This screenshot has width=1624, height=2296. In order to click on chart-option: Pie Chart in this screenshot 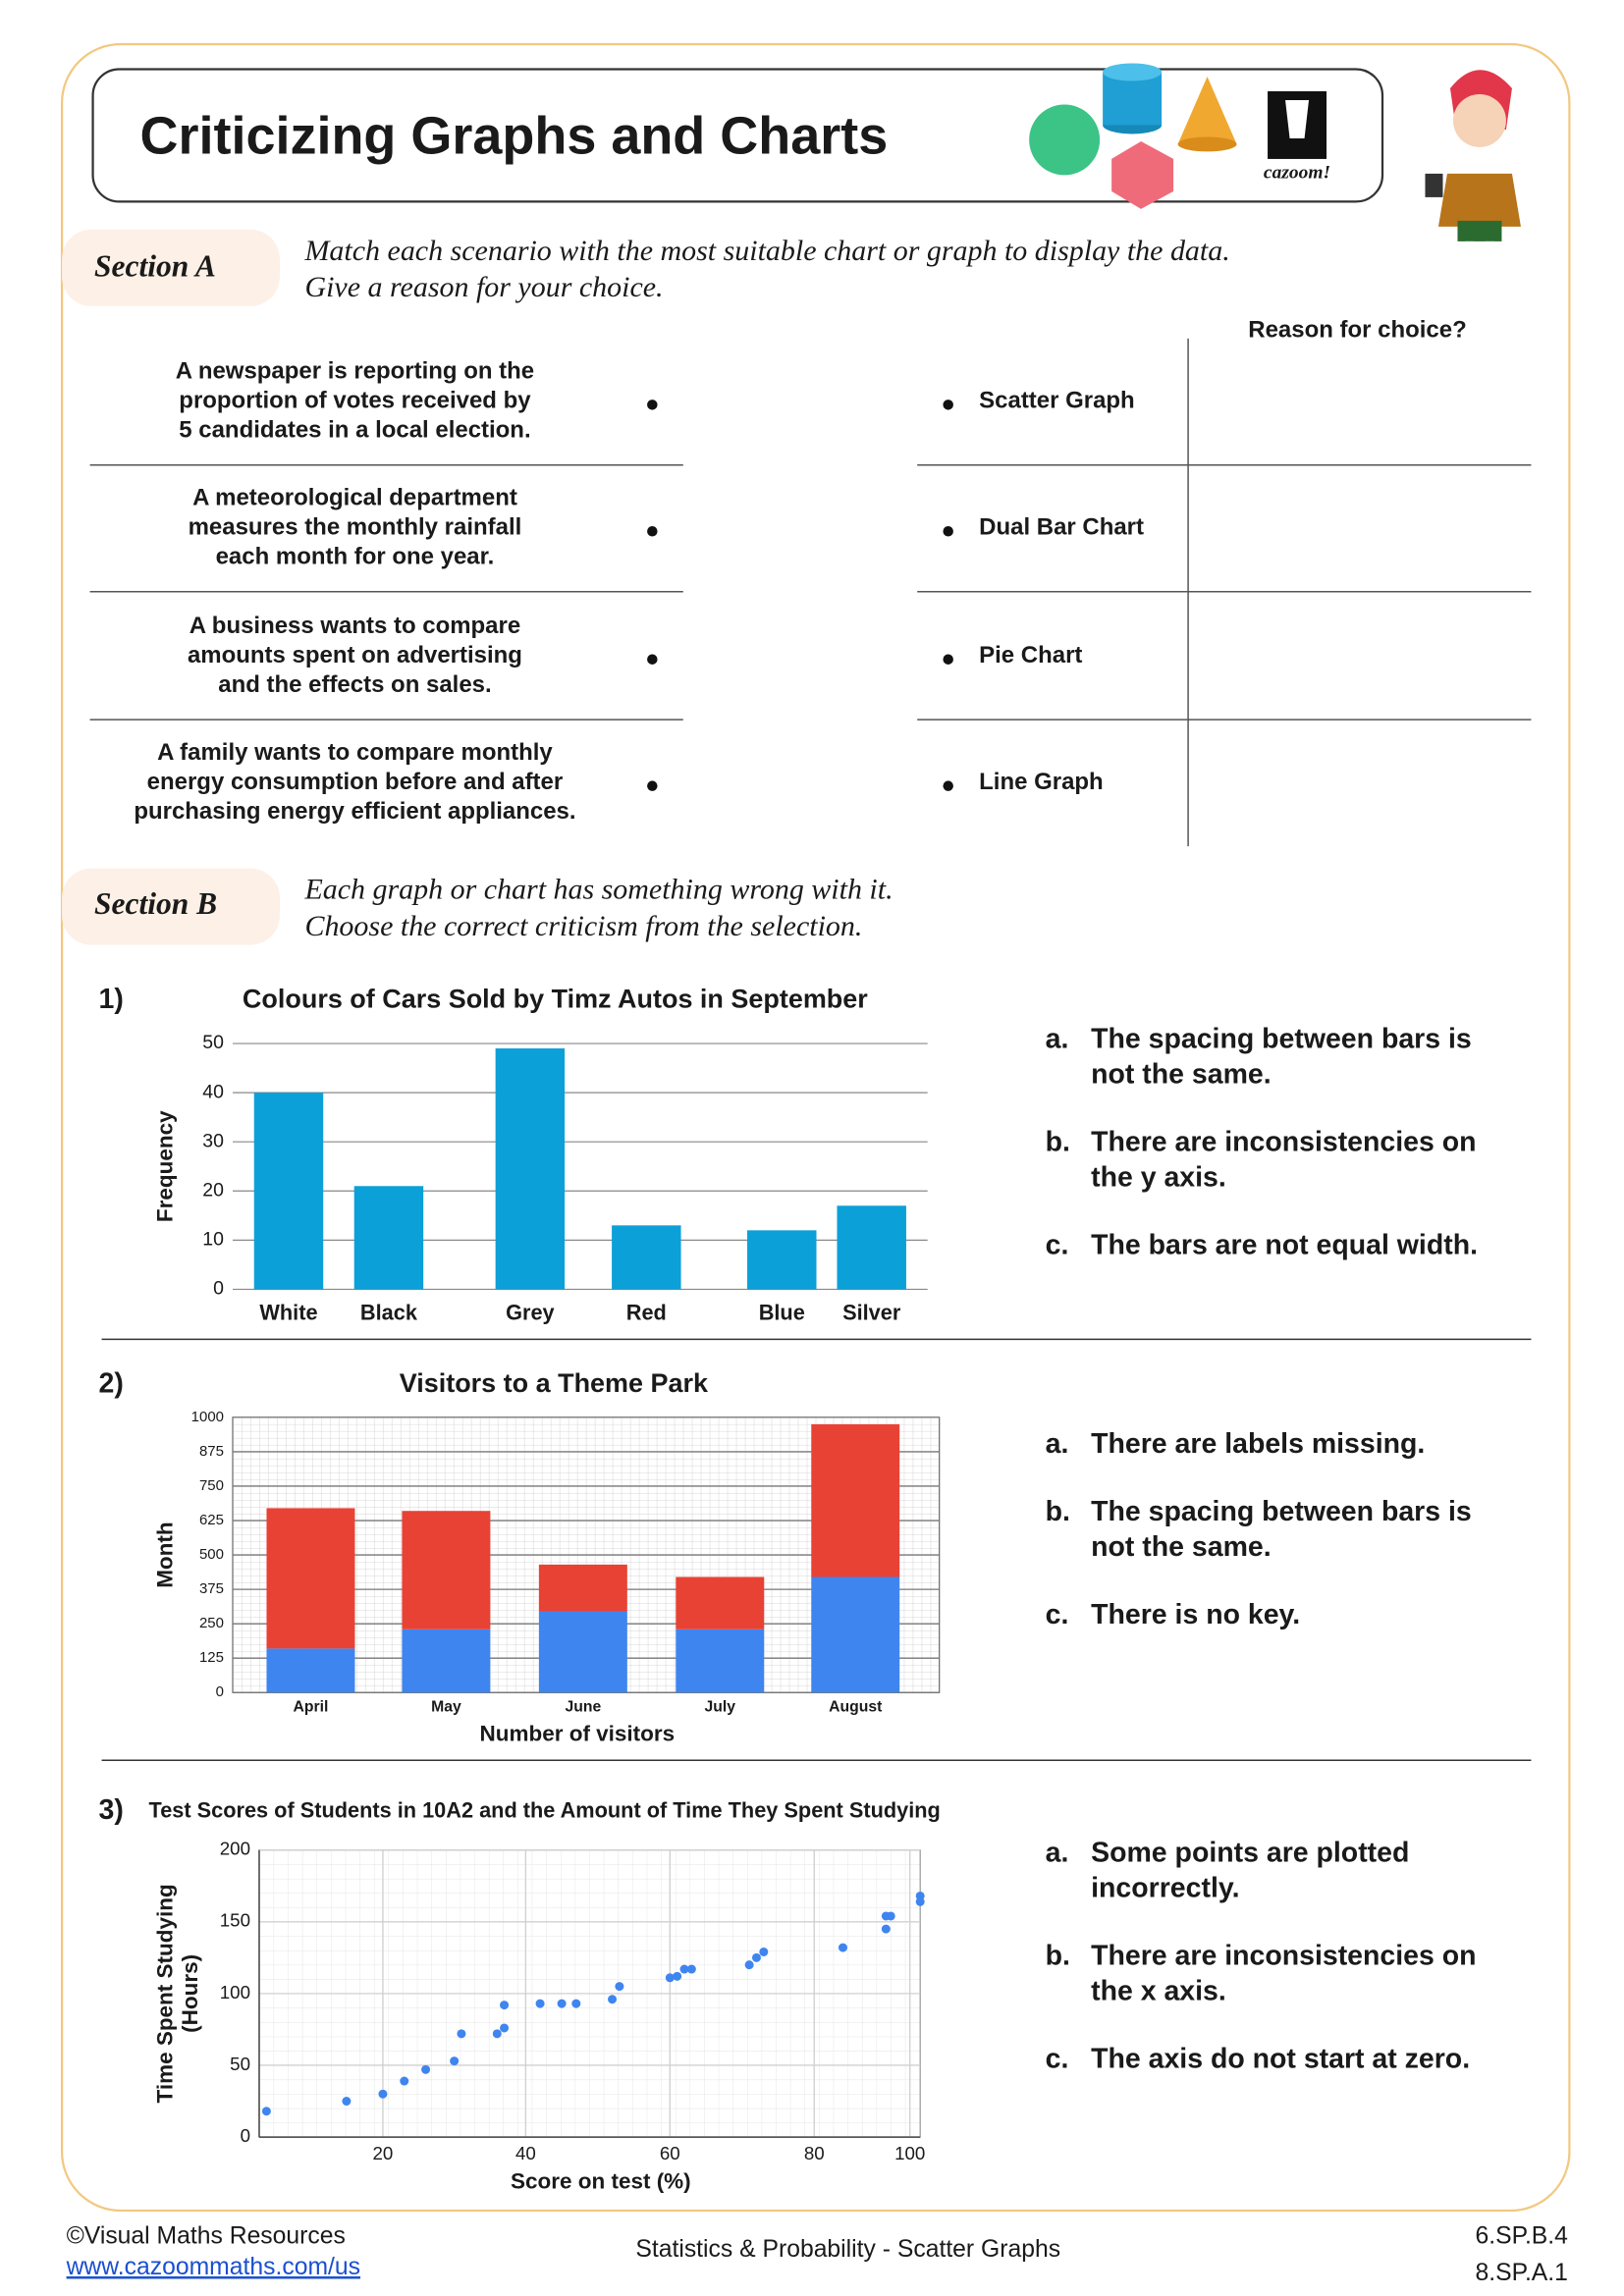, I will do `click(1030, 655)`.